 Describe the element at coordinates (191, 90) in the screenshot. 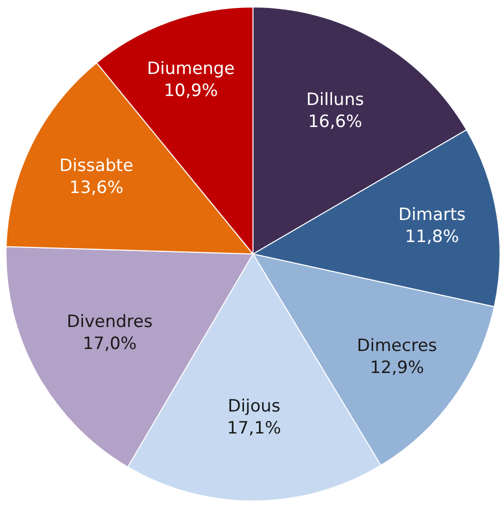

I see `data-label: 10,9%` at that location.